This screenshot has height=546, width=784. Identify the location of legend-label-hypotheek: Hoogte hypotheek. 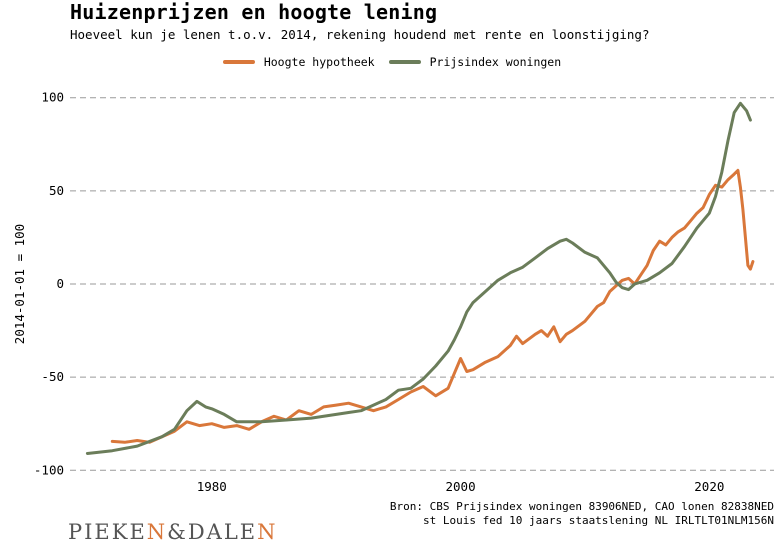
(319, 62).